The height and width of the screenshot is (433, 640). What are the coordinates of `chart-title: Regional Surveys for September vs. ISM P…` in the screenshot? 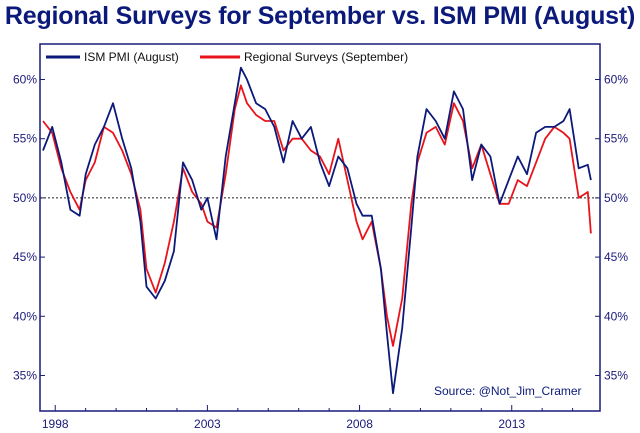 It's located at (320, 16).